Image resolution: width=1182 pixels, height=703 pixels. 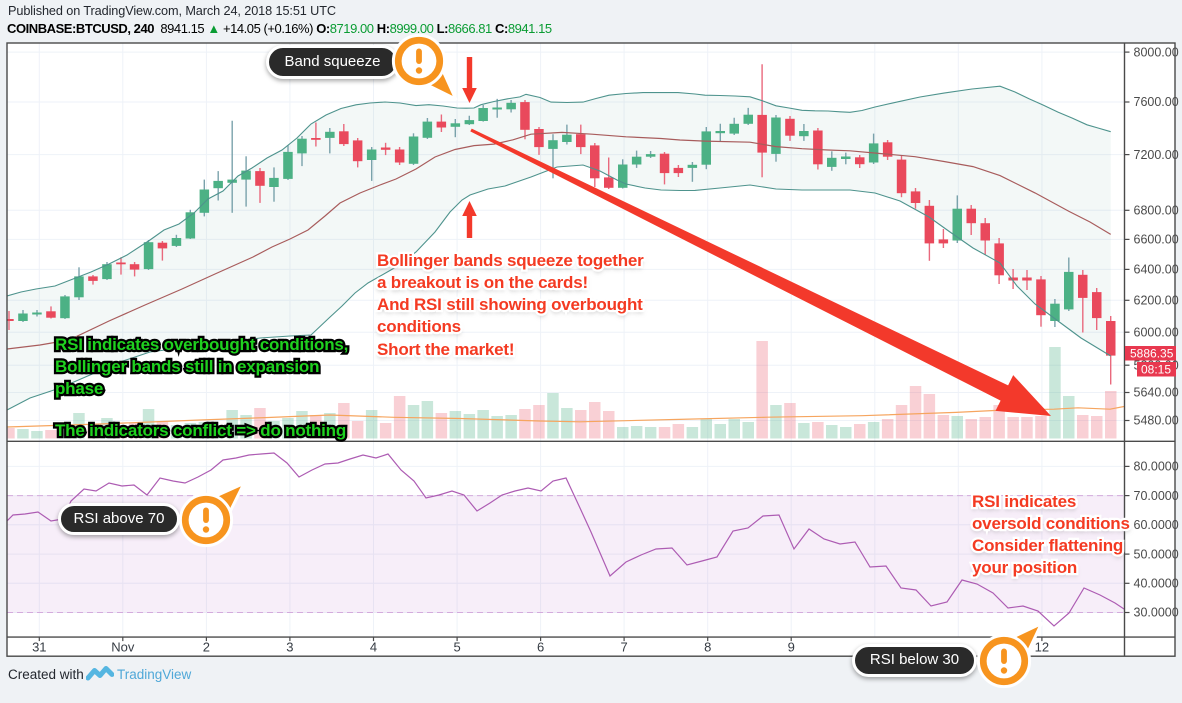 What do you see at coordinates (1156, 52) in the screenshot?
I see `svg-text: 8000.00` at bounding box center [1156, 52].